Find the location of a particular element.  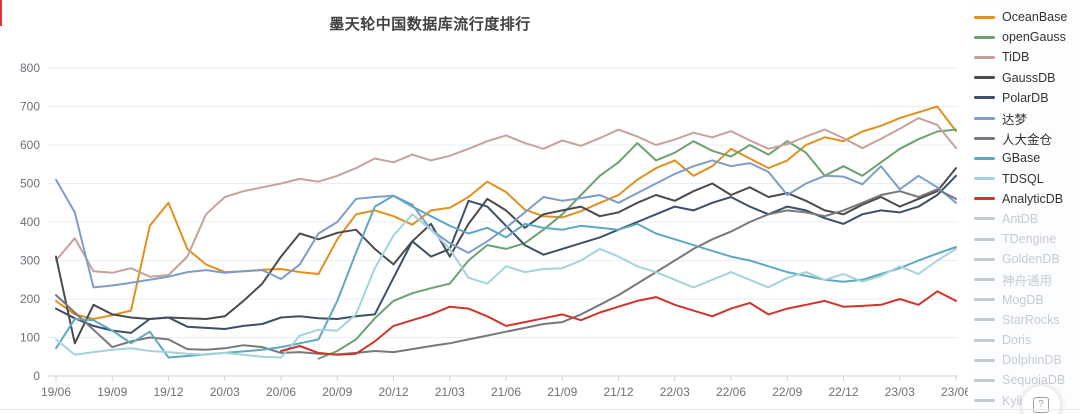

x-axis-label: 23/06 is located at coordinates (954, 392).